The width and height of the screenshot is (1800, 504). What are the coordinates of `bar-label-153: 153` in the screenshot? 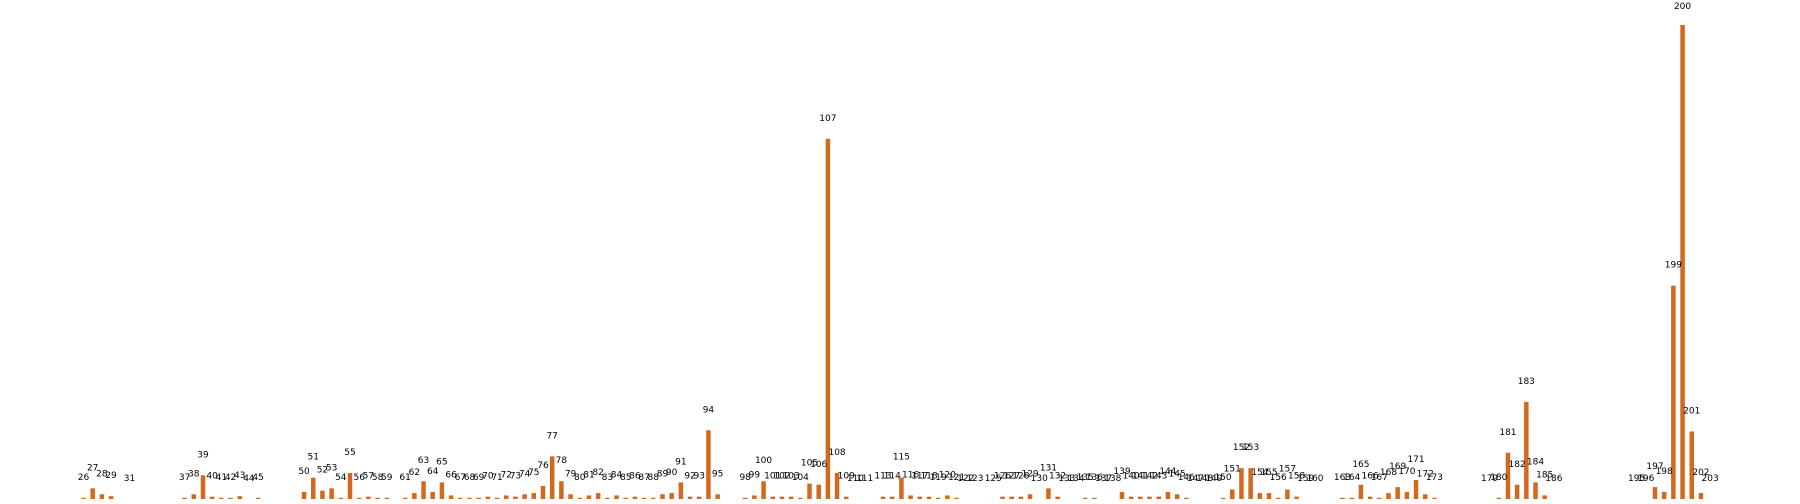 It's located at (1250, 448).